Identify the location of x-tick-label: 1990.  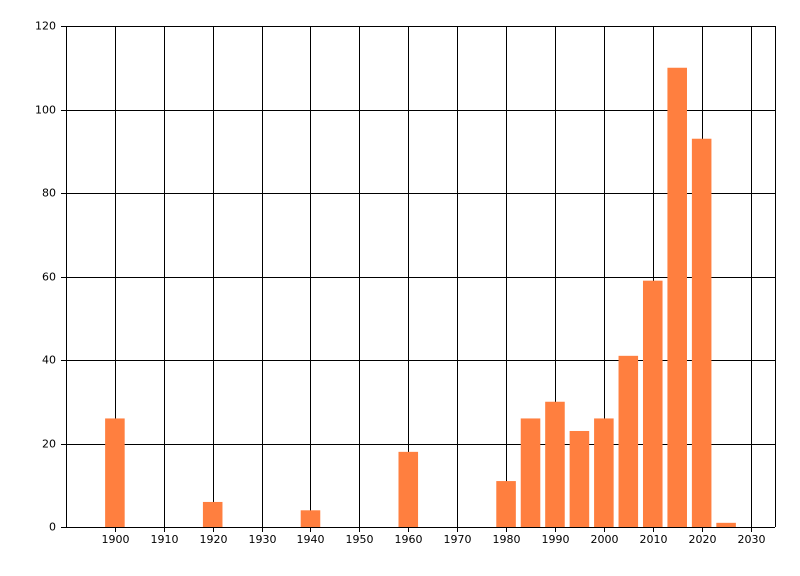
(556, 539).